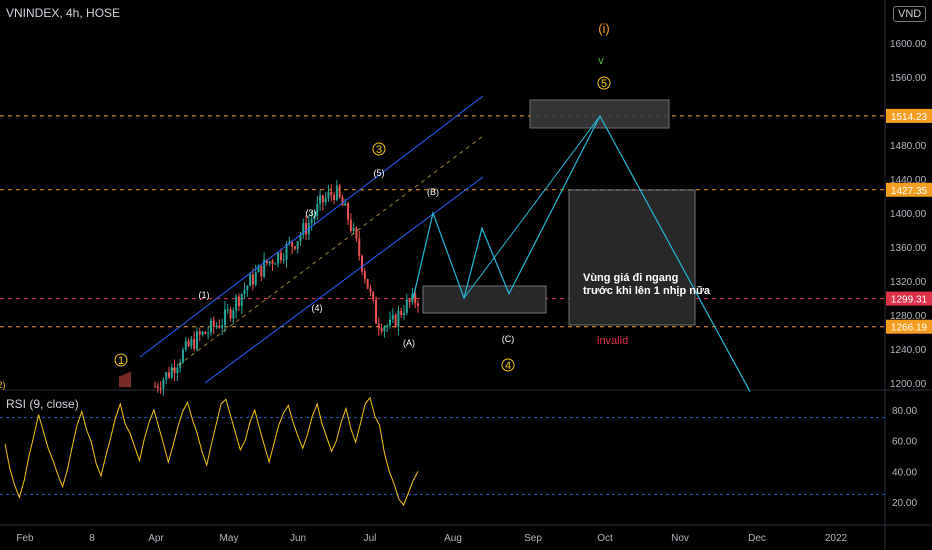 The image size is (932, 550). What do you see at coordinates (630, 278) in the screenshot?
I see `note-line-1: Vùng giá đi ngang` at bounding box center [630, 278].